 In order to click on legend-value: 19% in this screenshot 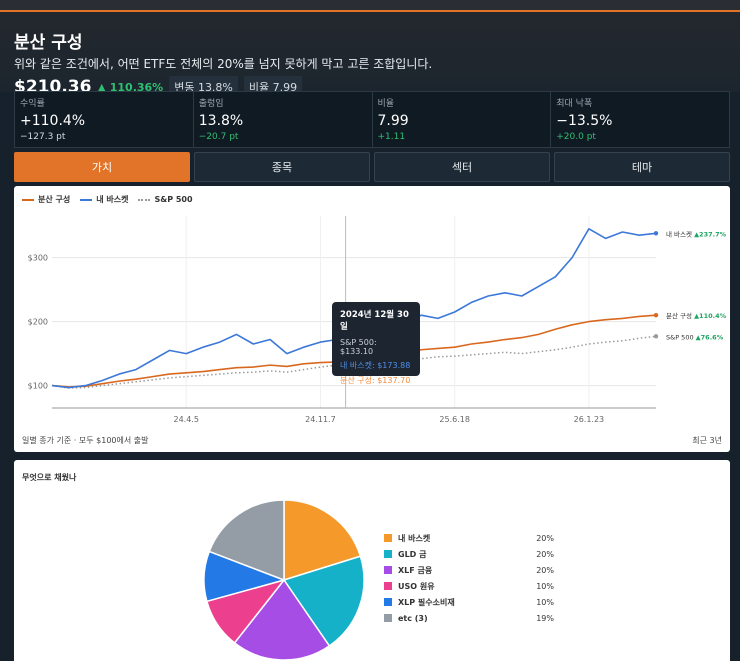, I will do `click(545, 618)`.